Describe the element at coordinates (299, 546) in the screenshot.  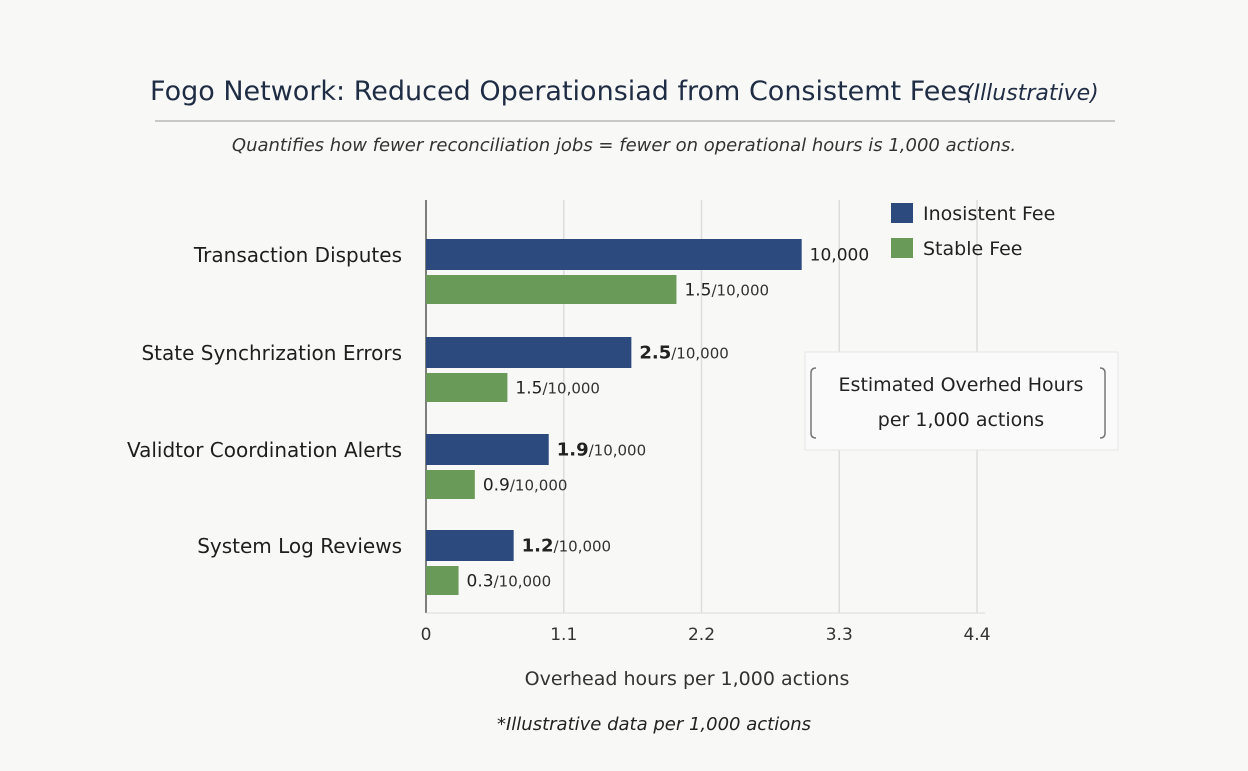
I see `category-label: System Log Reviews` at that location.